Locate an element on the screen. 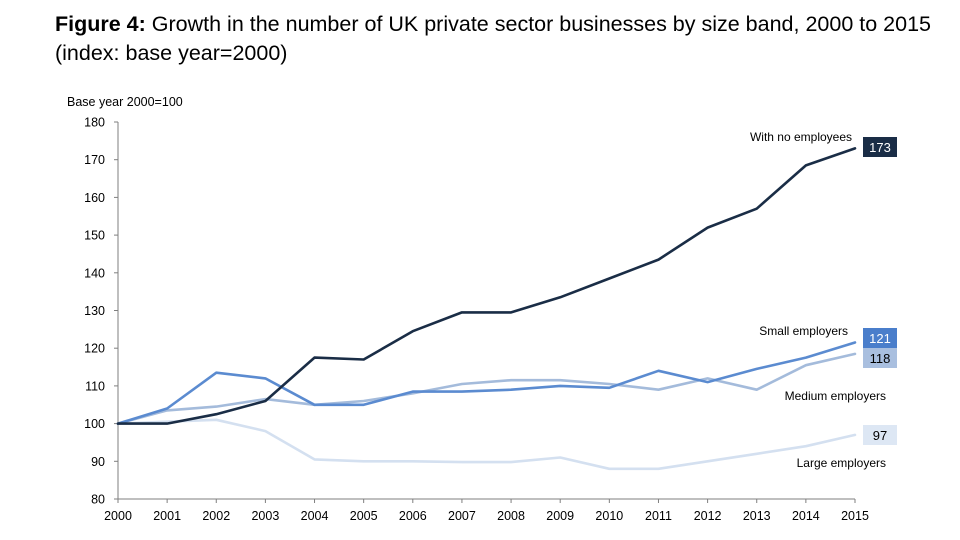 This screenshot has width=960, height=540. end-value-box-medium-employers is located at coordinates (880, 358).